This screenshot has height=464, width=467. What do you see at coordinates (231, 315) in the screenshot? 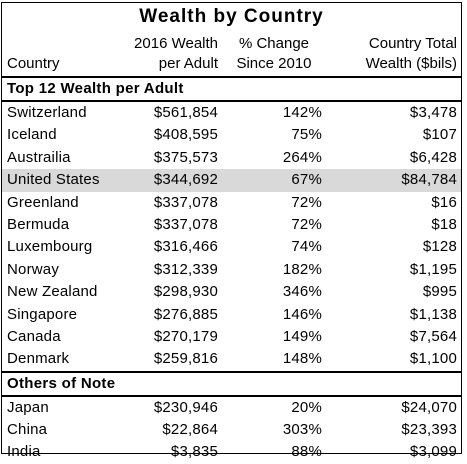
I see `table-row: Singapore $276,885 146% $1,138` at bounding box center [231, 315].